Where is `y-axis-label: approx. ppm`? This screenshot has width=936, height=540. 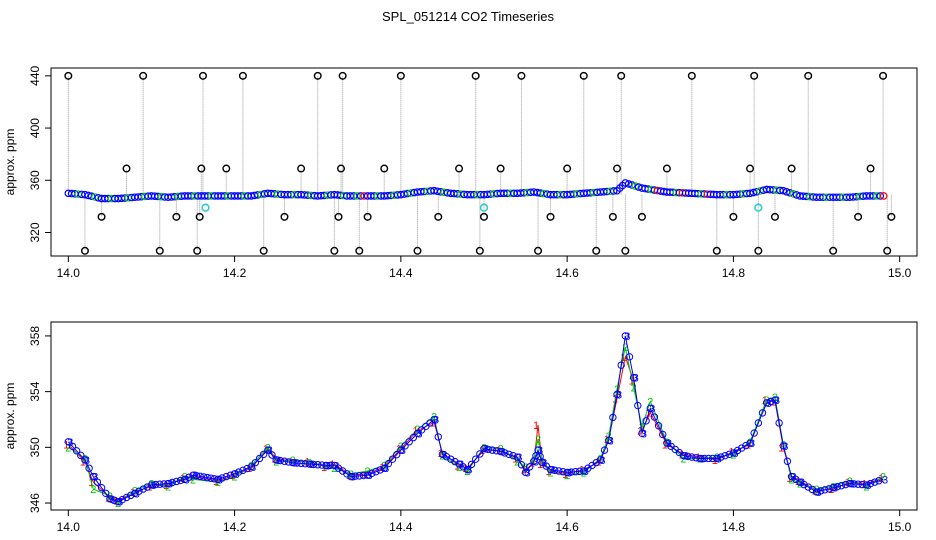 y-axis-label: approx. ppm is located at coordinates (10, 416).